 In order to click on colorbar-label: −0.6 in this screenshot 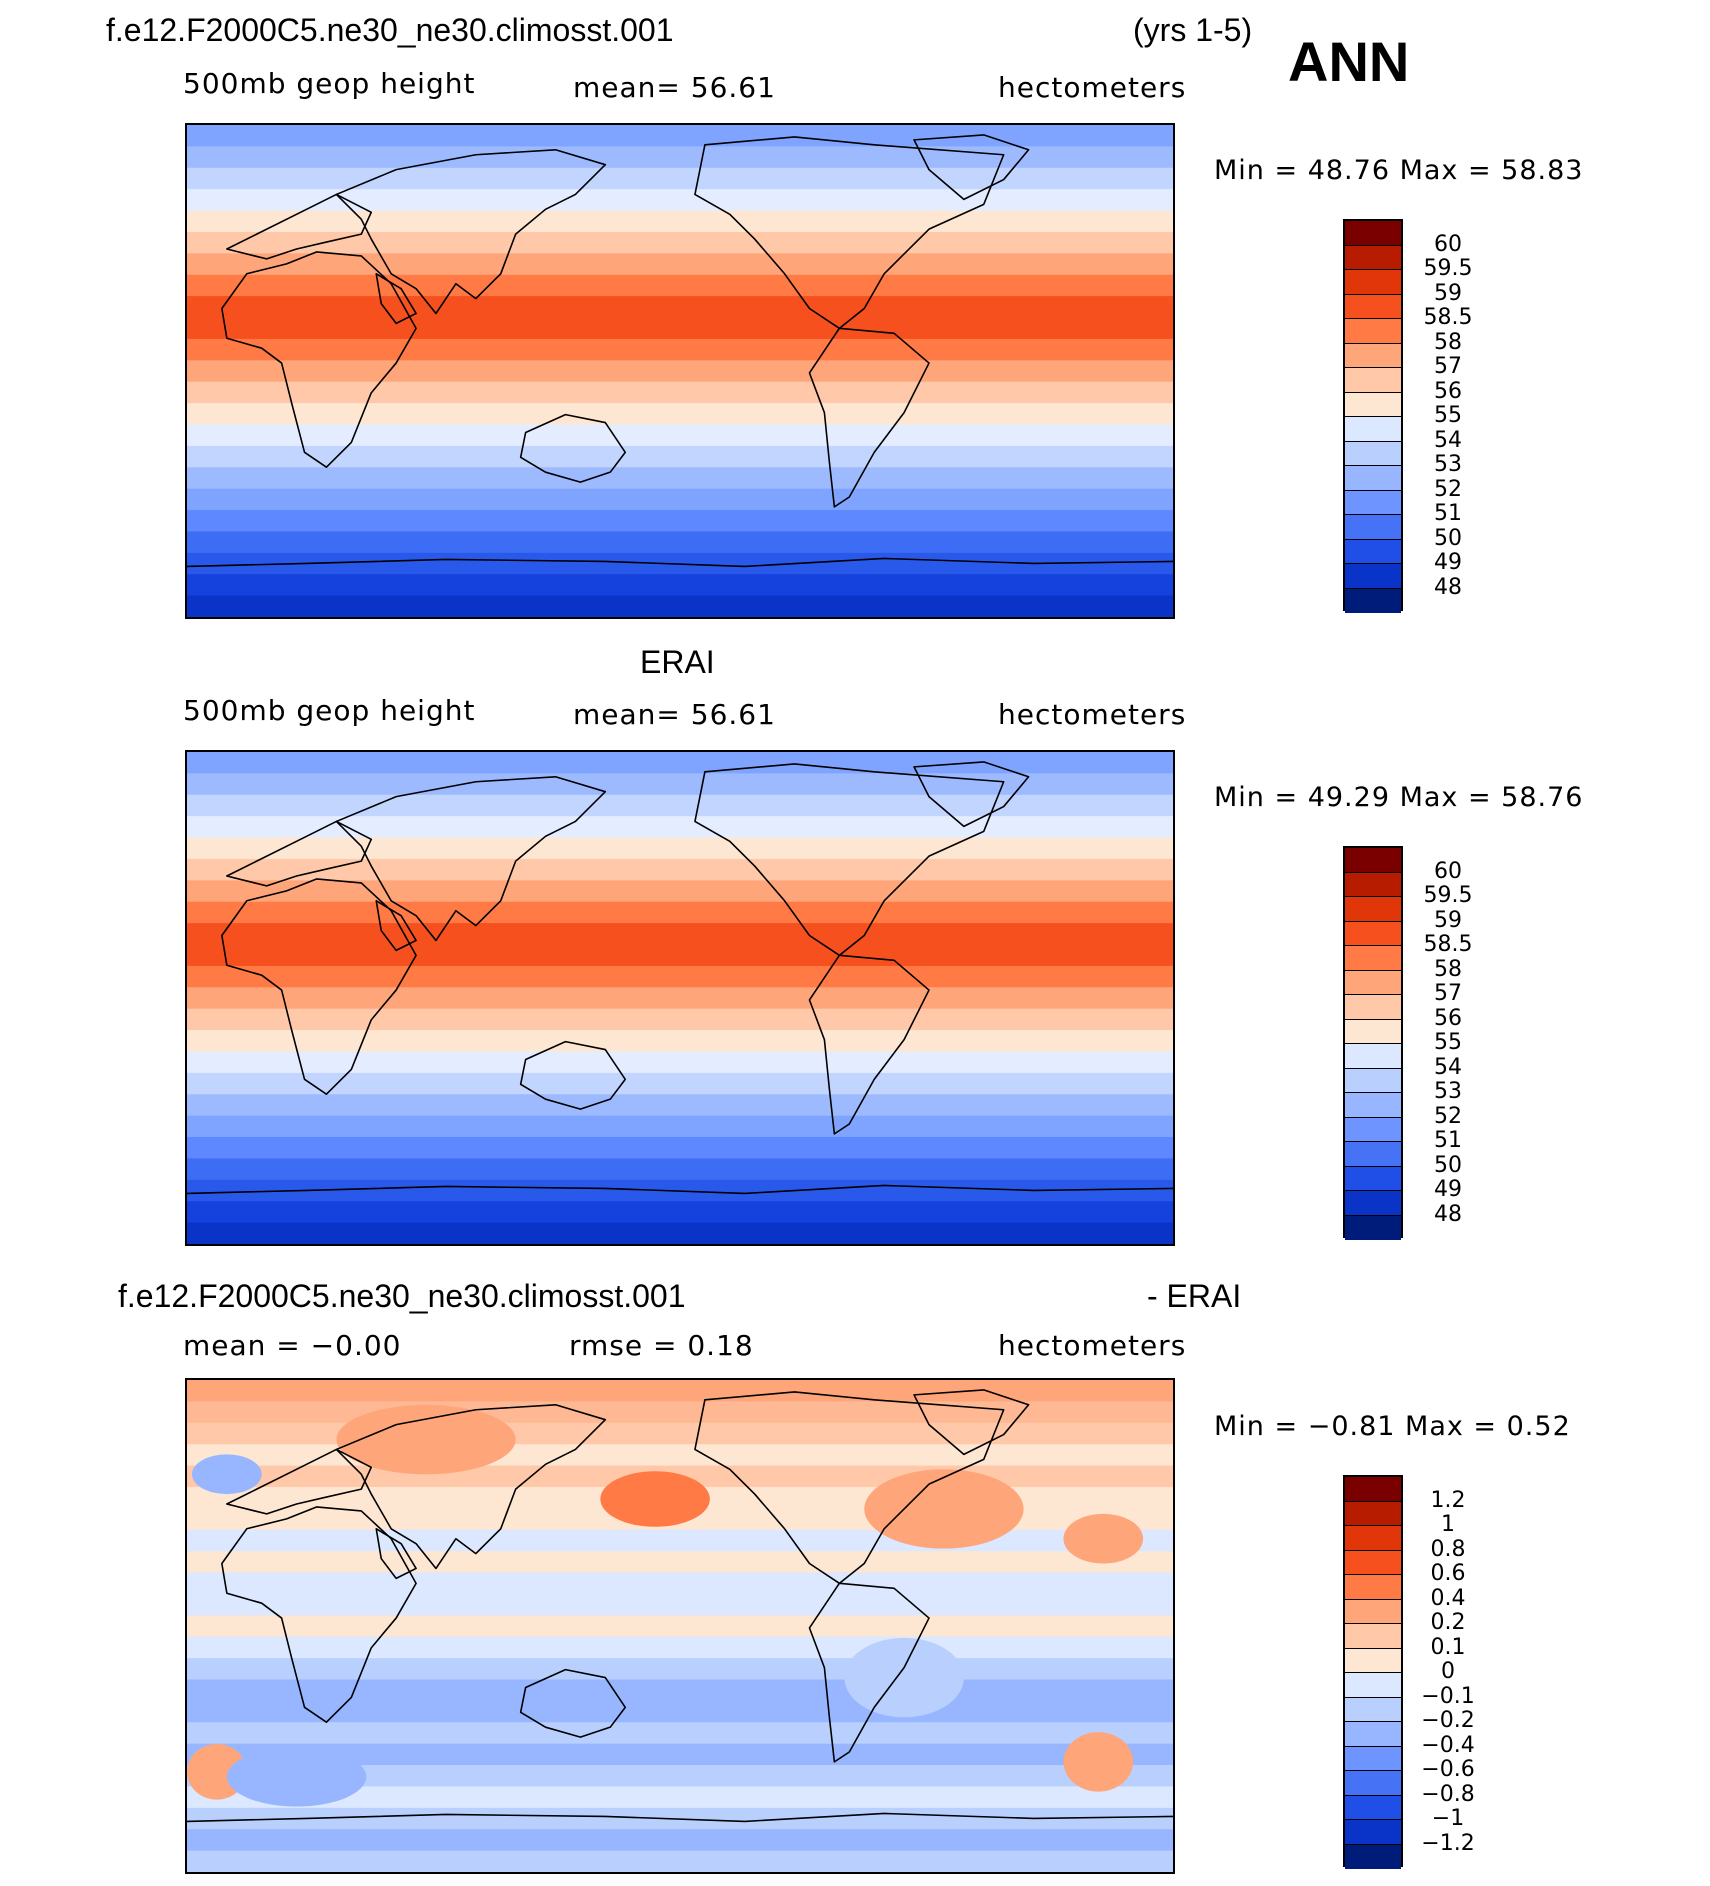, I will do `click(1448, 1769)`.